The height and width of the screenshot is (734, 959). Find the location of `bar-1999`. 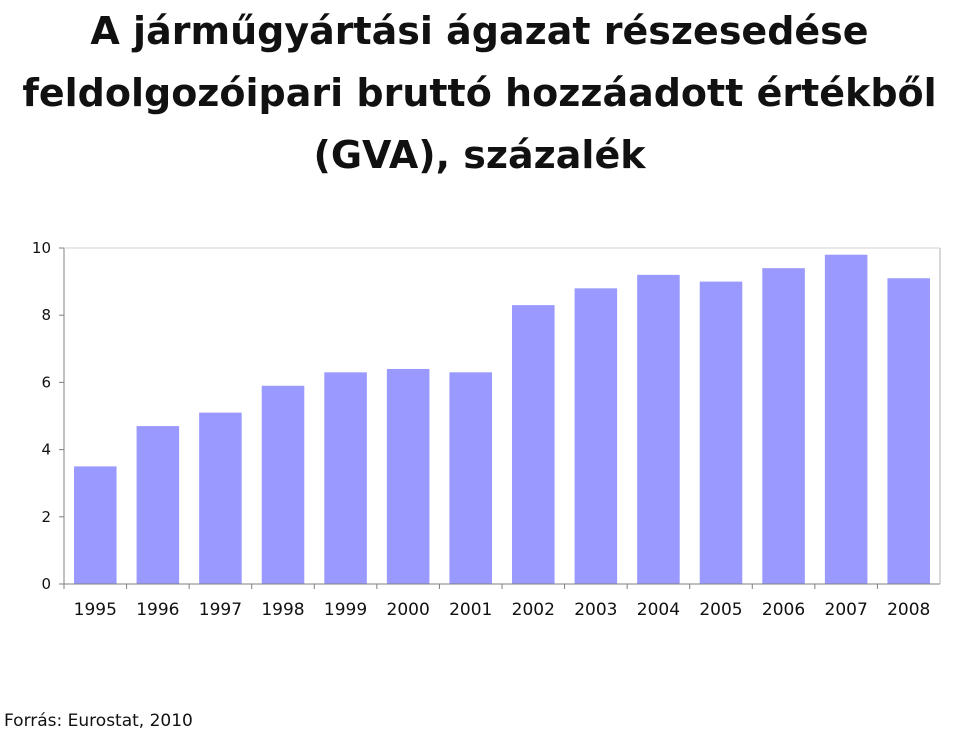

bar-1999 is located at coordinates (345, 478).